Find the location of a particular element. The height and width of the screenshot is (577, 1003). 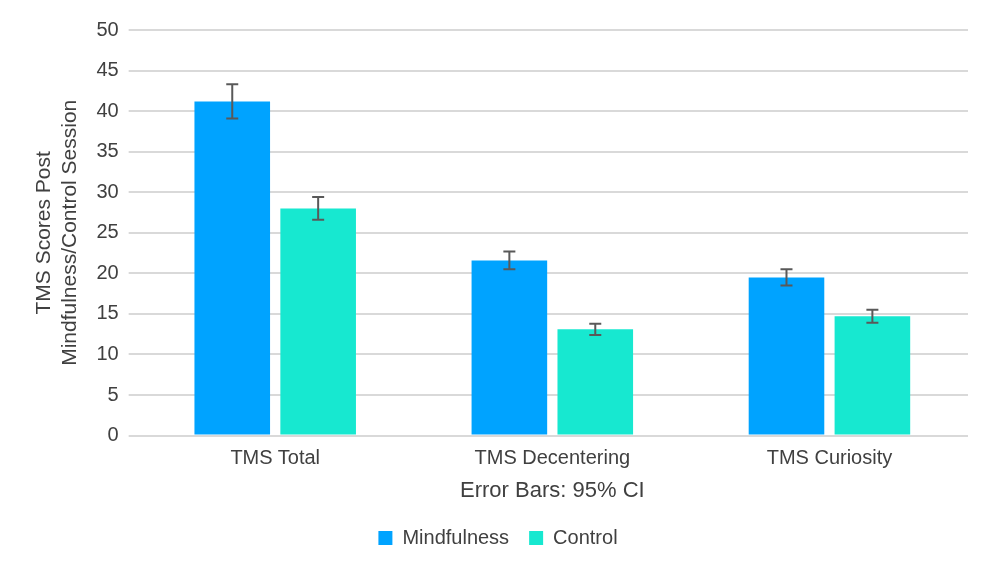

y-tick-label: 30 is located at coordinates (107, 190).